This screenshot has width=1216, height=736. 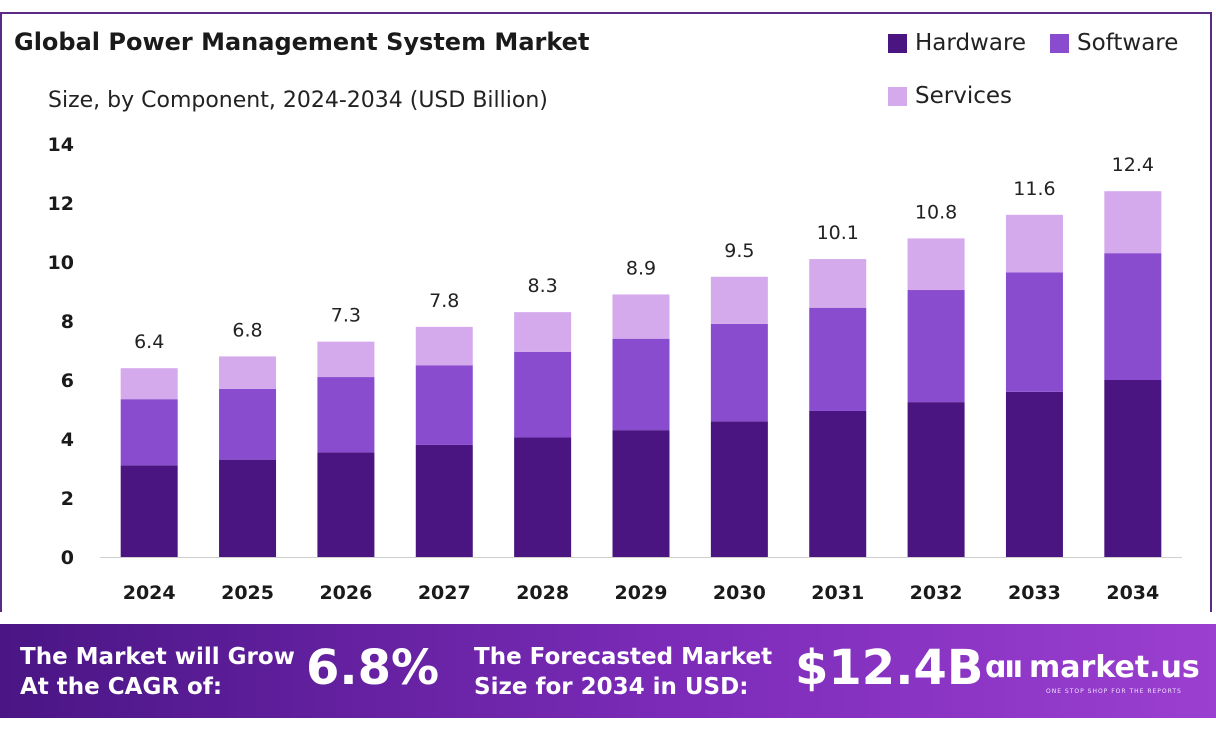 What do you see at coordinates (1034, 593) in the screenshot?
I see `x-tick-label: 2033` at bounding box center [1034, 593].